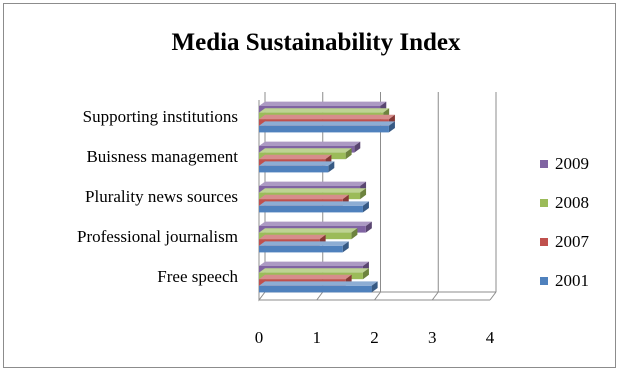 The width and height of the screenshot is (621, 373). I want to click on x-tick-labels: 0 1 2 3 4, so click(375, 337).